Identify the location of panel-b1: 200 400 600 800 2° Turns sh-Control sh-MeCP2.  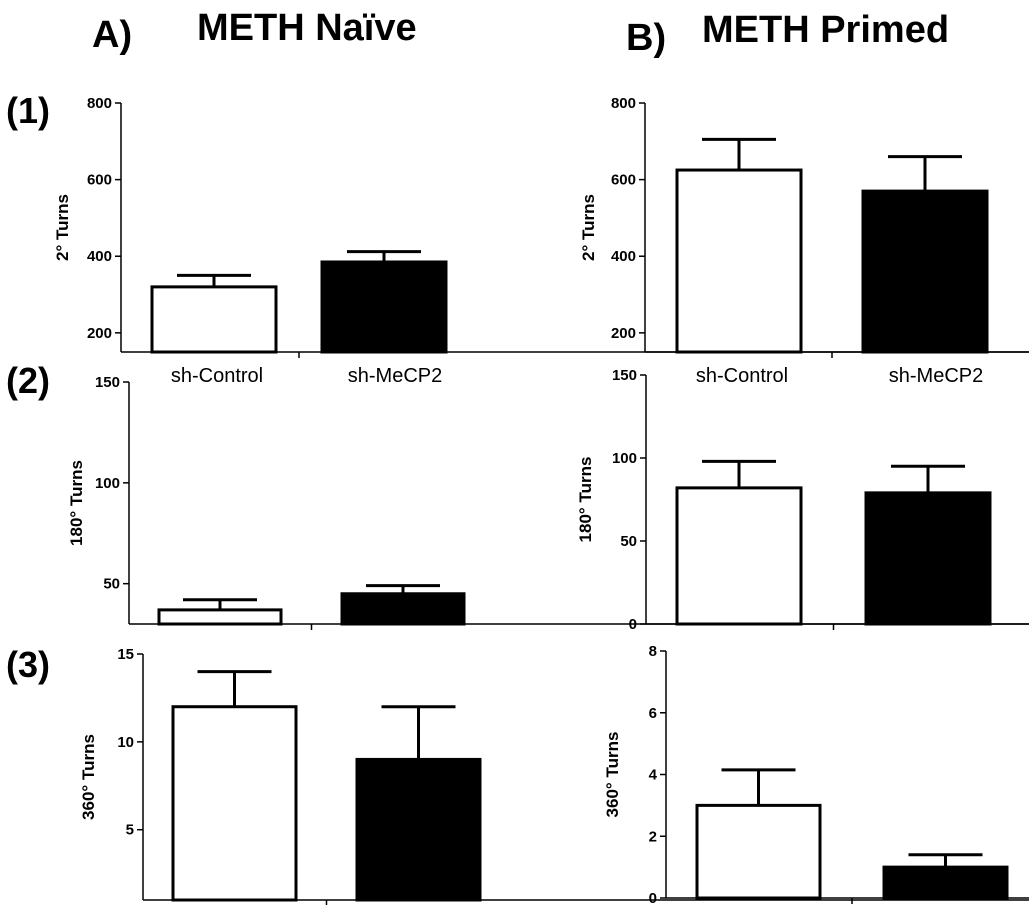
(804, 241).